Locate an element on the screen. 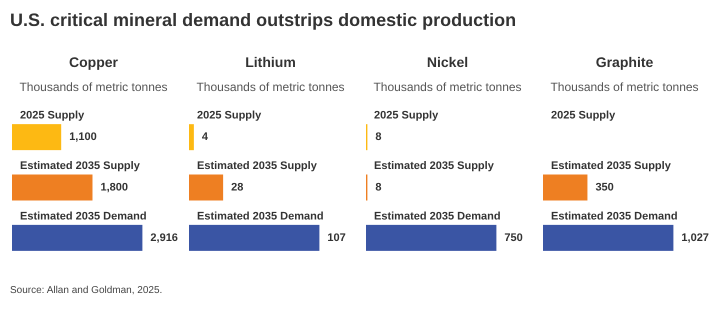  source-note: Source: Allan and Goldman, 2025. is located at coordinates (86, 290).